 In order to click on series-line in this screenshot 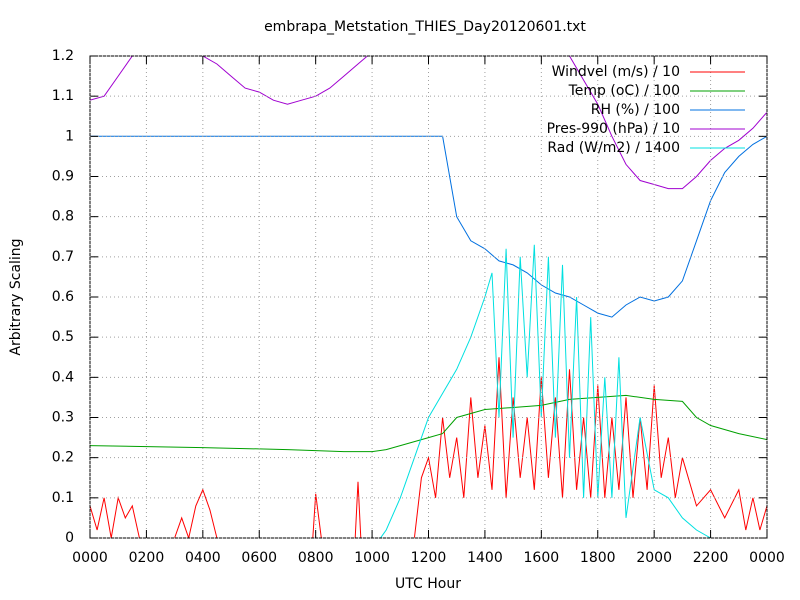, I will do `click(428, 423)`.